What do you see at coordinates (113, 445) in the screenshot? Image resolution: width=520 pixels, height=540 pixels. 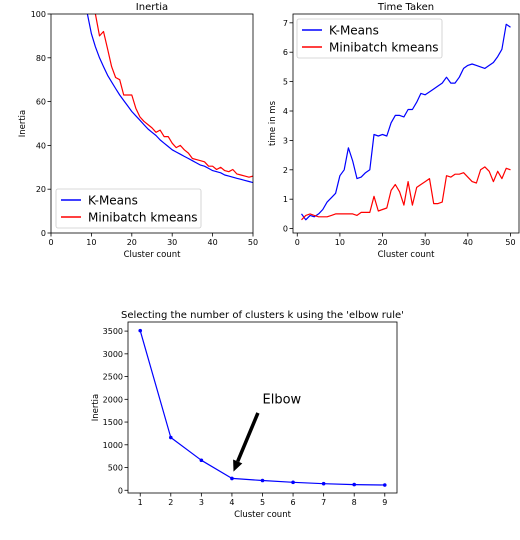 I see `y-tick-label: 1000` at bounding box center [113, 445].